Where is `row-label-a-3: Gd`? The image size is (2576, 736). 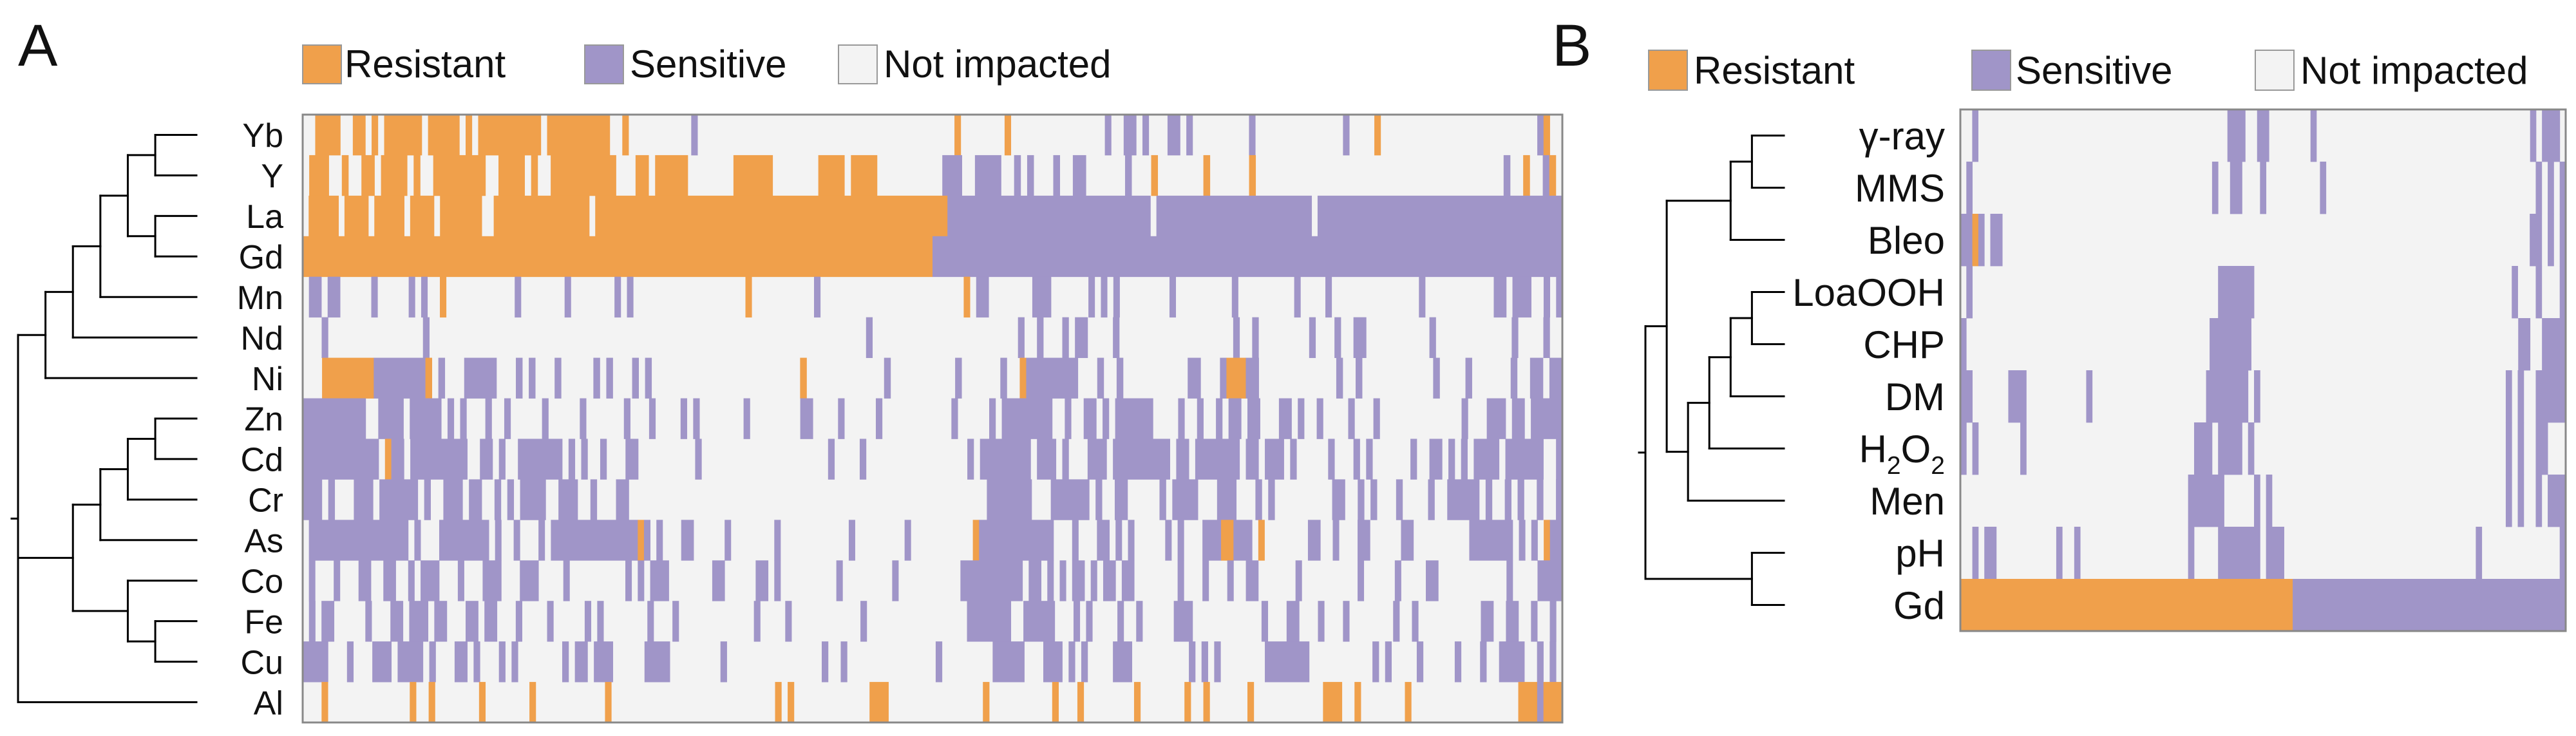
row-label-a-3: Gd is located at coordinates (261, 258).